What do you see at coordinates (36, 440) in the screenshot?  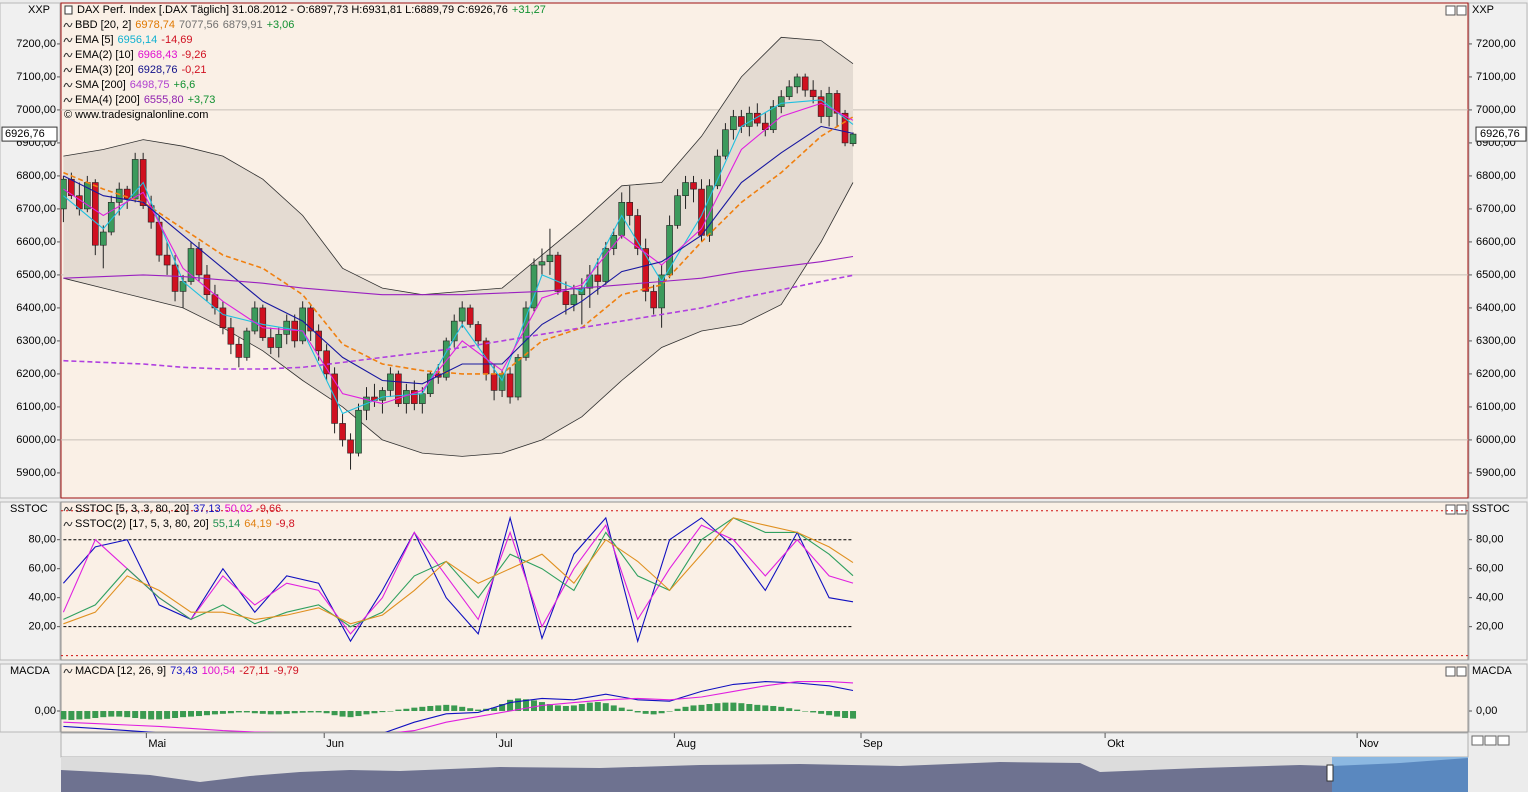 I see `y-tick-label: 6000,00` at bounding box center [36, 440].